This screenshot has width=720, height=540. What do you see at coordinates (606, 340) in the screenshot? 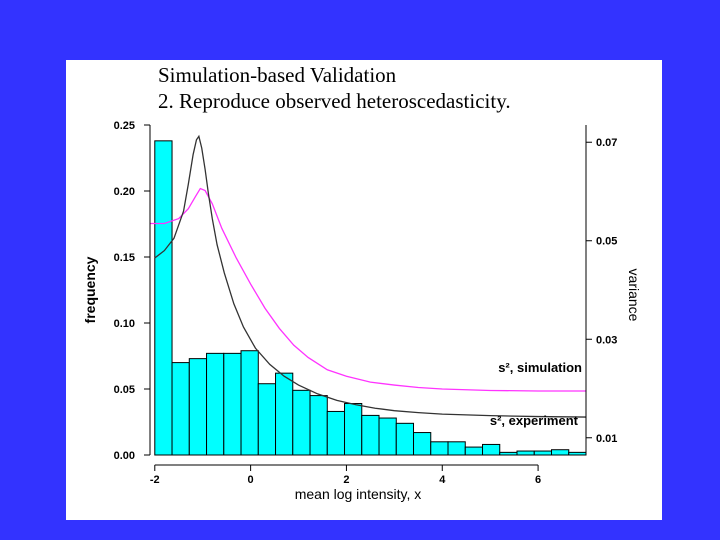
I see `y-tick-label-right: 0.03` at bounding box center [606, 340].